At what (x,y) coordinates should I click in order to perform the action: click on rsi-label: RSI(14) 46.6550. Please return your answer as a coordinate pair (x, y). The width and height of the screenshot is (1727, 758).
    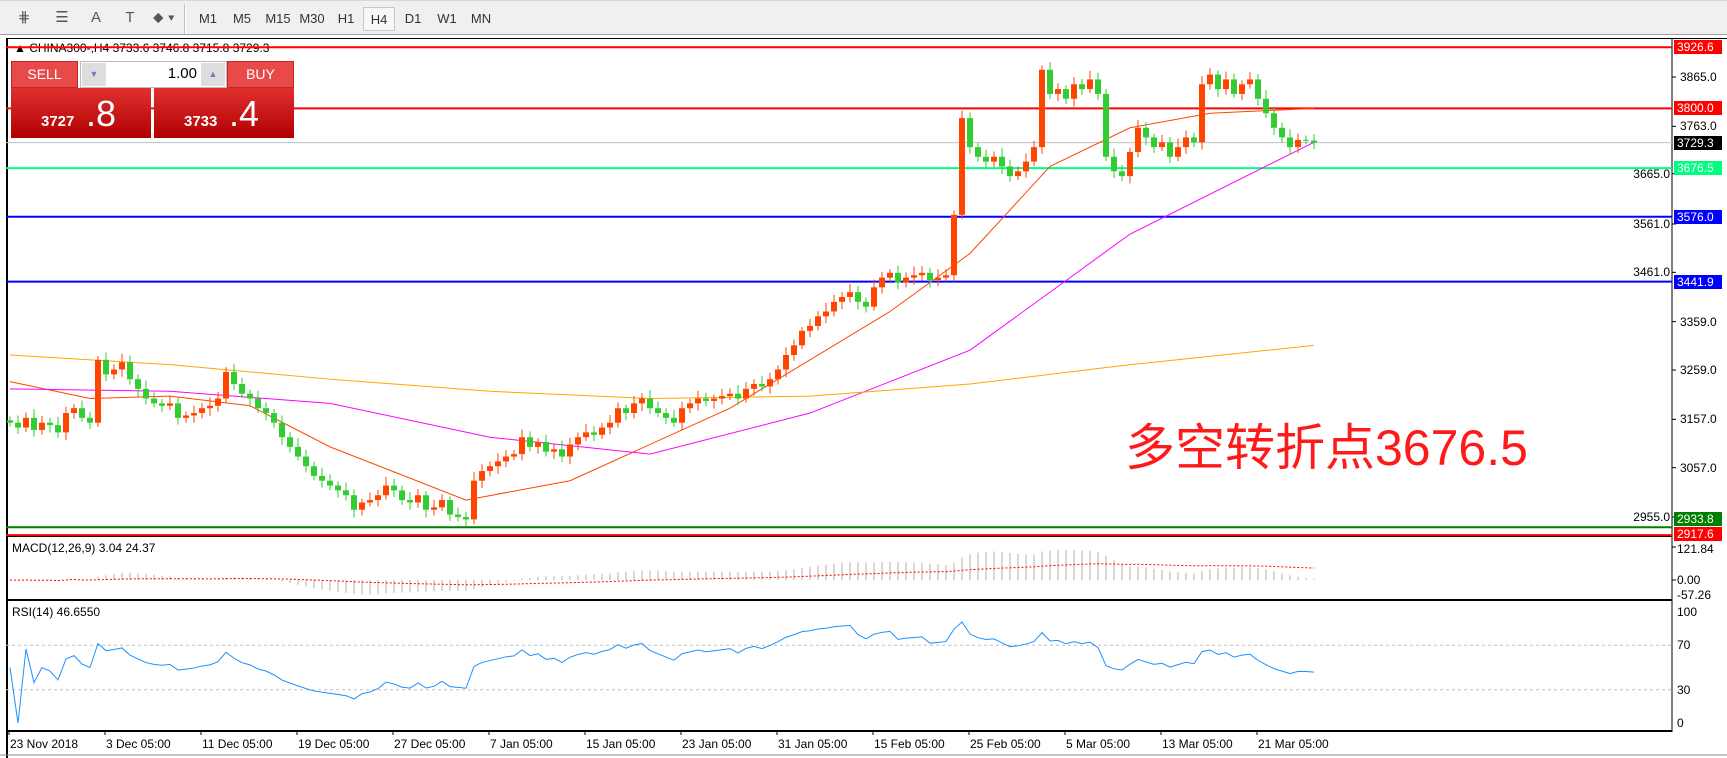
    Looking at the image, I should click on (56, 612).